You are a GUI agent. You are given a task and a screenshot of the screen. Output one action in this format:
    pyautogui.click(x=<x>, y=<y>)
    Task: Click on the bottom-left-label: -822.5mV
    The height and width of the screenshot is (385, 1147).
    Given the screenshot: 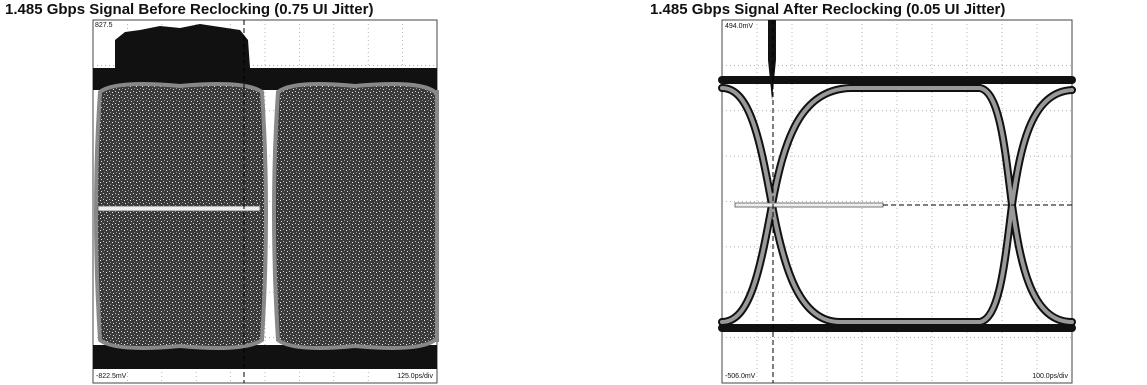 What is the action you would take?
    pyautogui.click(x=111, y=376)
    